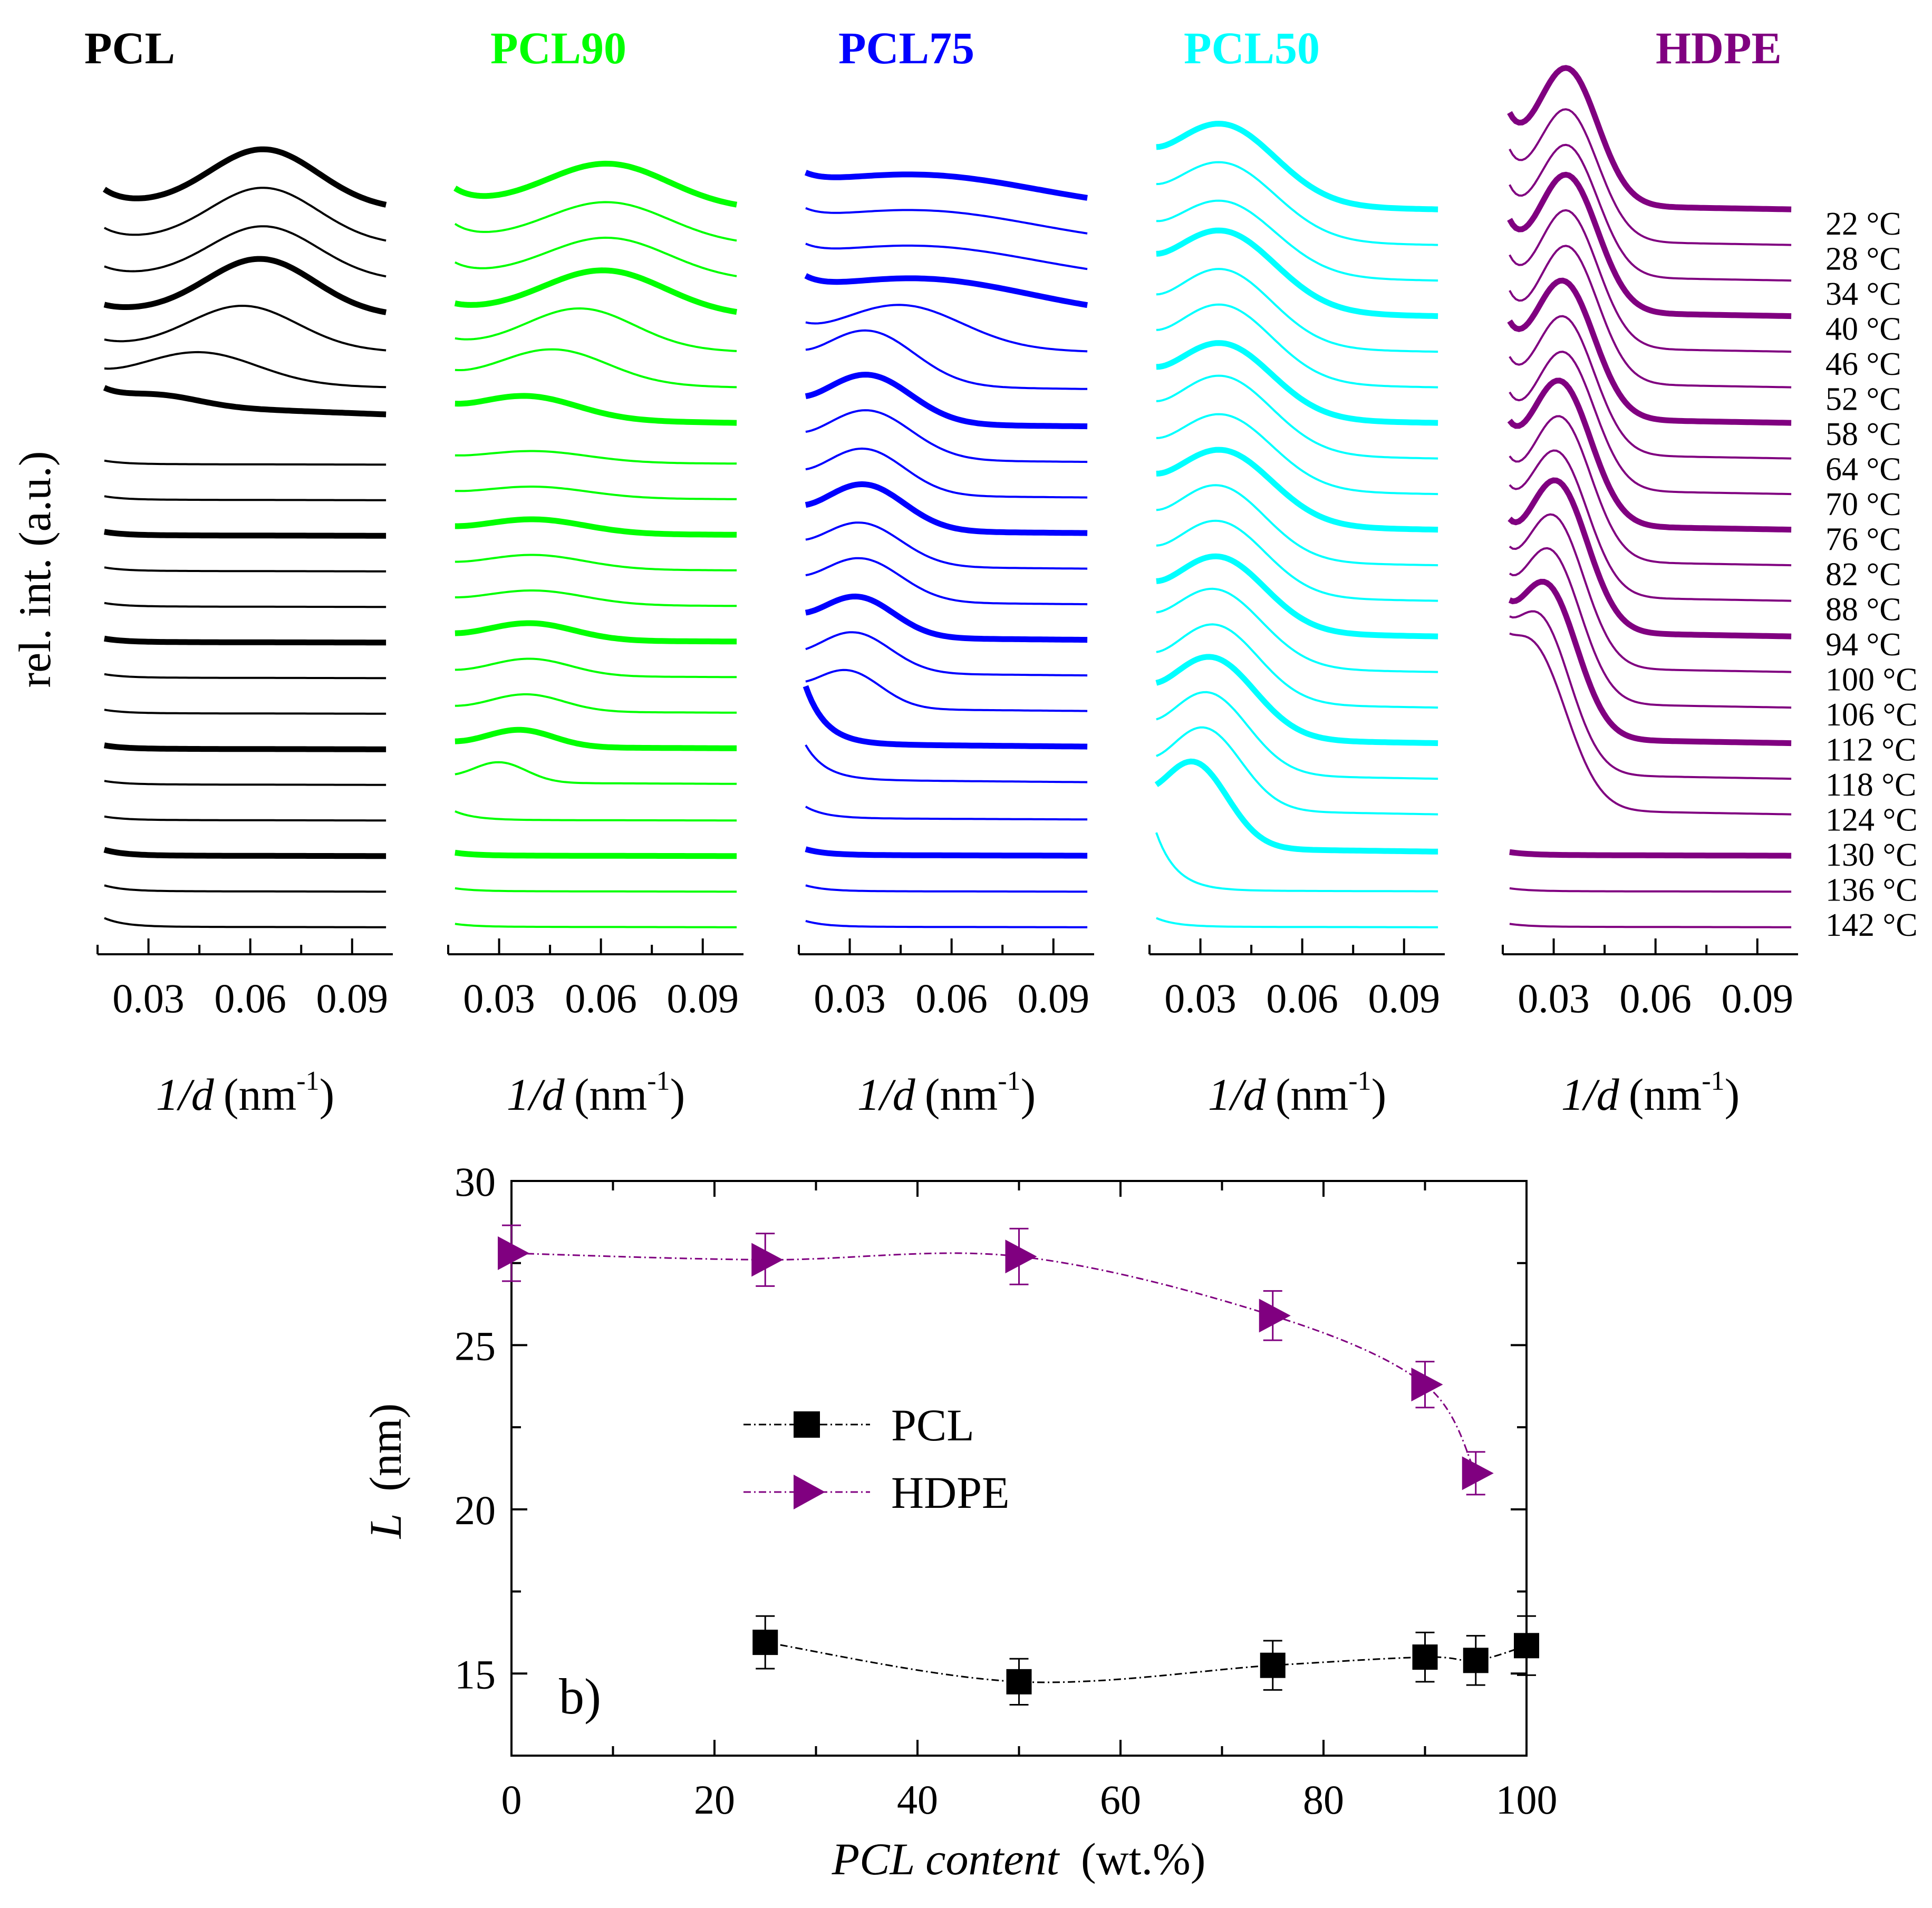  What do you see at coordinates (595, 221) in the screenshot?
I see `curve-pcl90-28c` at bounding box center [595, 221].